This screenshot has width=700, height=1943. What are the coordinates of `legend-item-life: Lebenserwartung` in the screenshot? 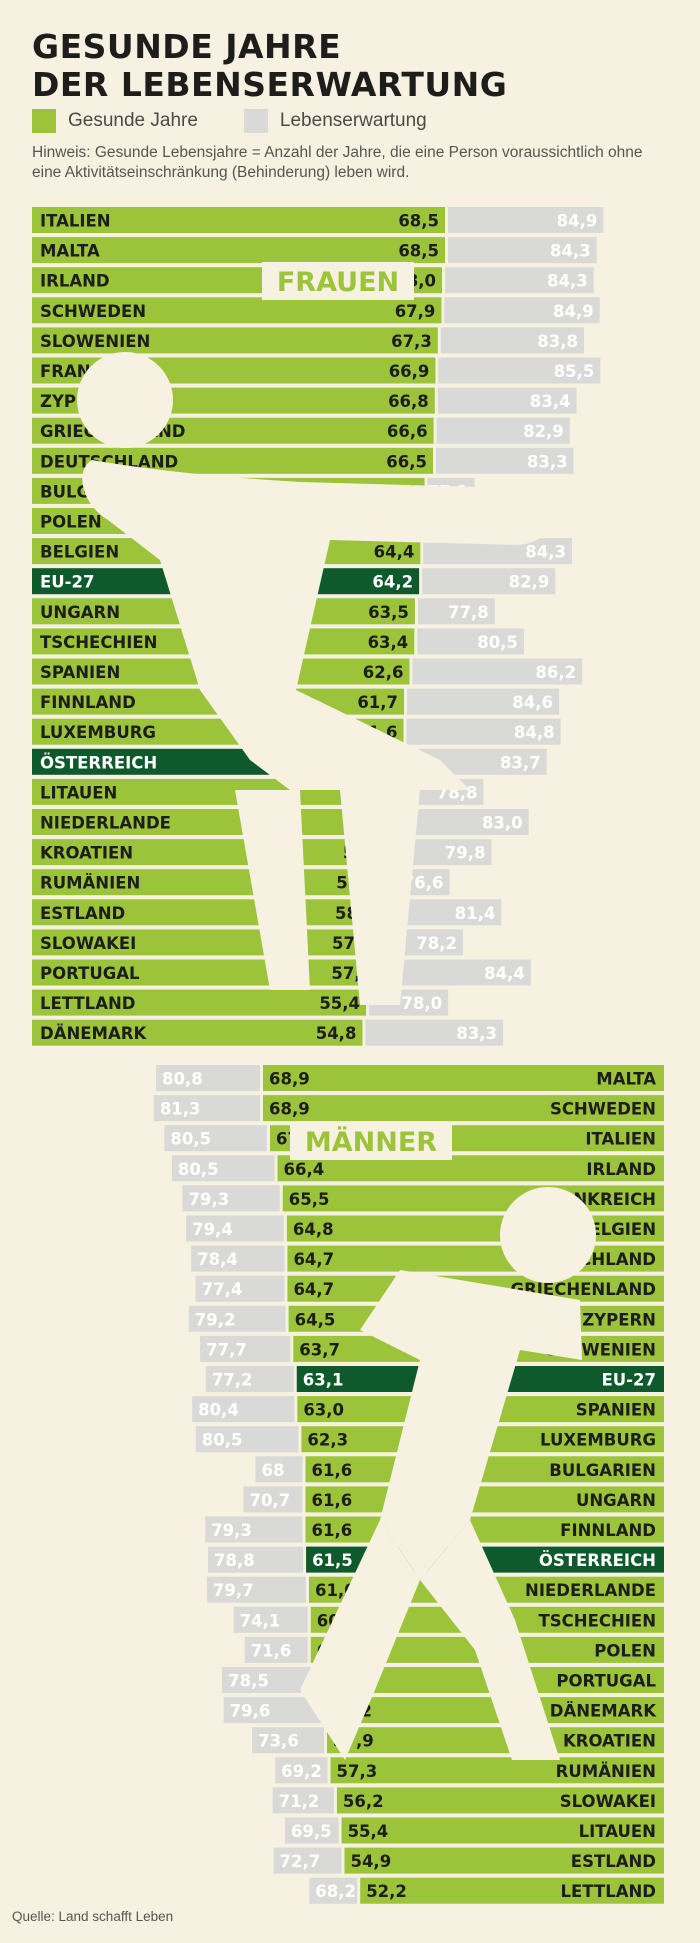 It's located at (335, 121).